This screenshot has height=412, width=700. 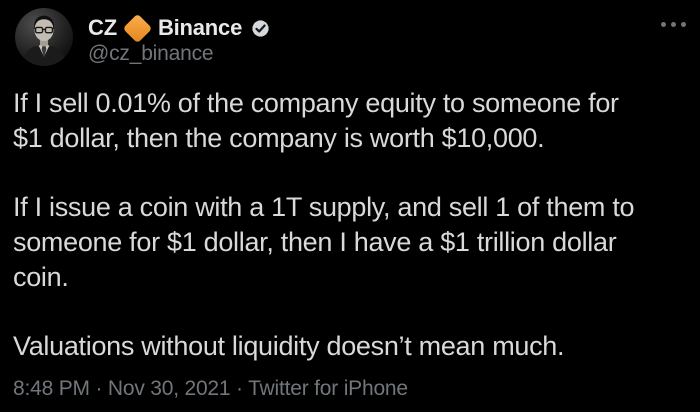 I want to click on more-button, so click(x=673, y=24).